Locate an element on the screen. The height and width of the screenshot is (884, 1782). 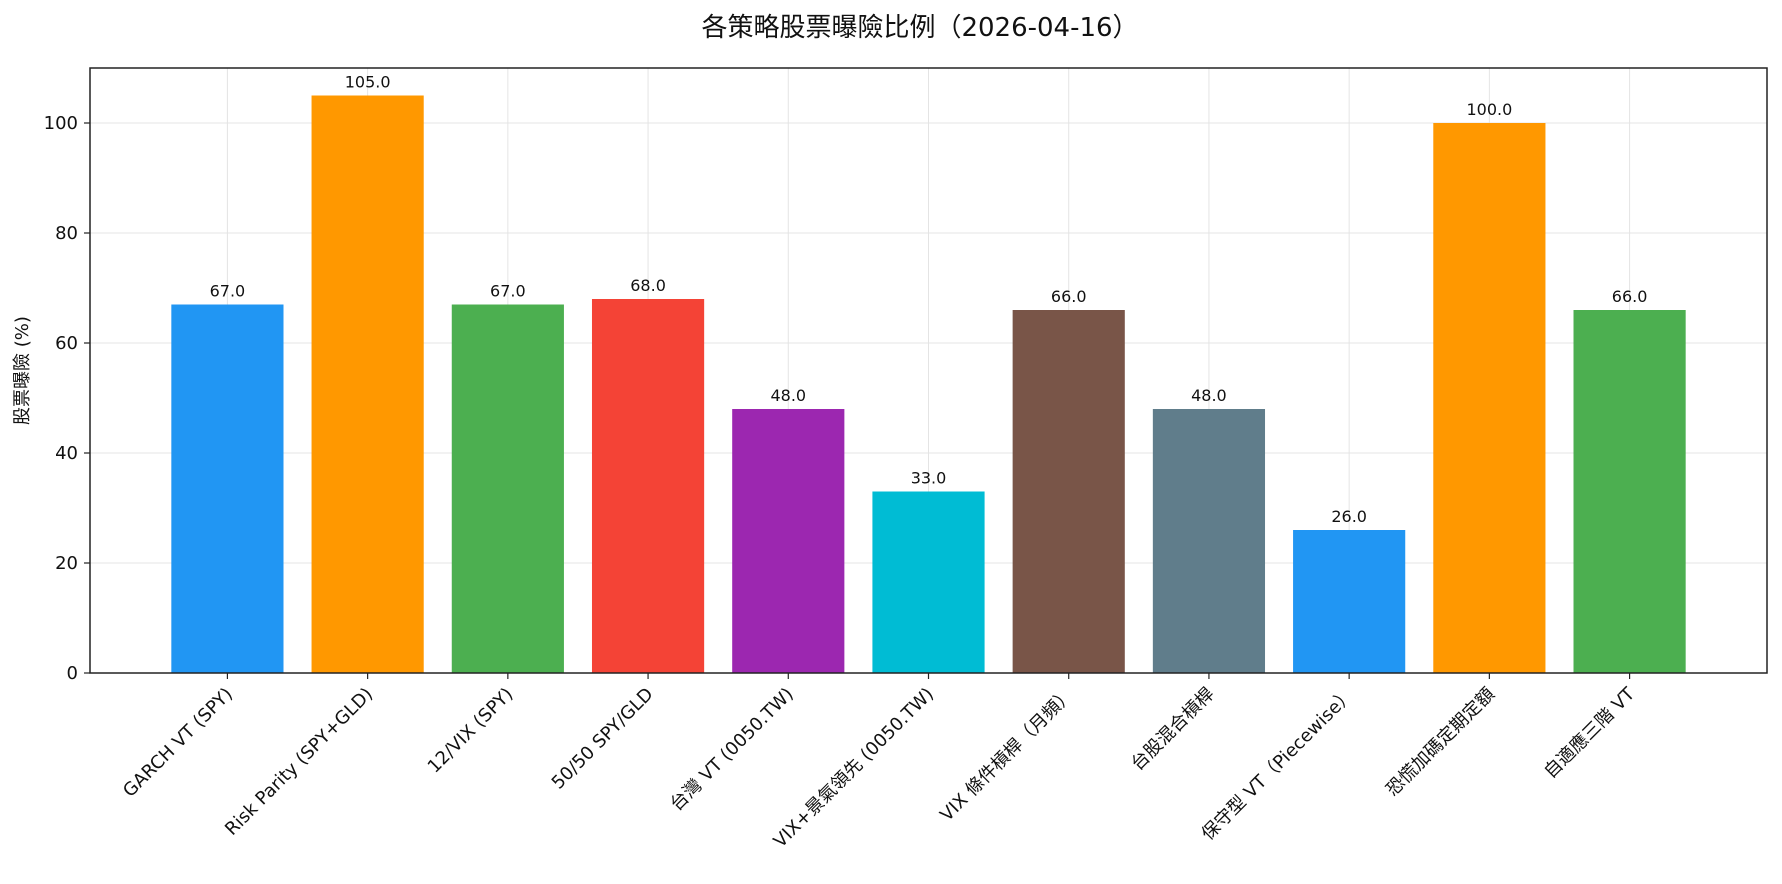
x-tick-label: 台灣 VT (0050.TW) is located at coordinates (732, 750).